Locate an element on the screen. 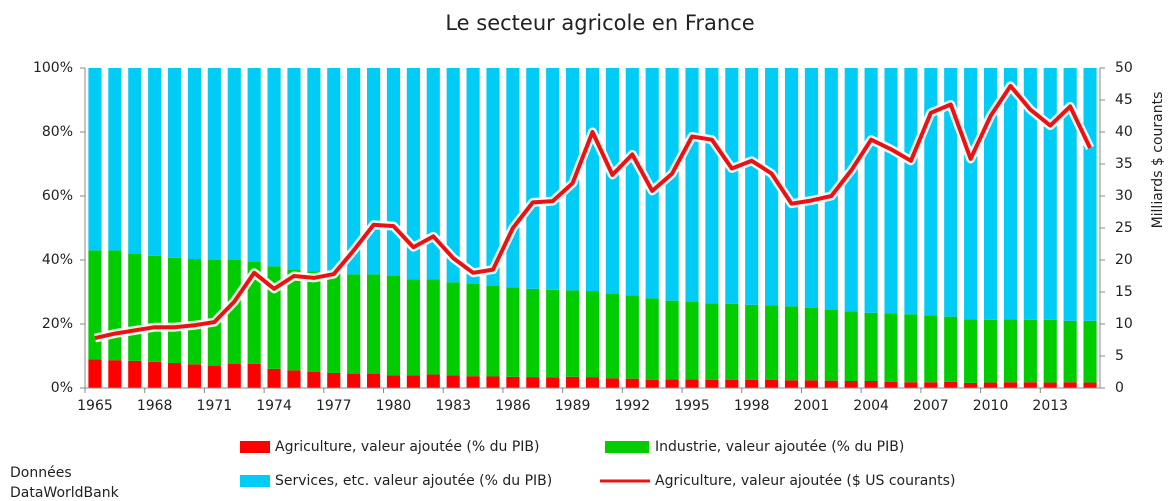 The width and height of the screenshot is (1169, 501). y-tick-label: 40% is located at coordinates (57, 260).